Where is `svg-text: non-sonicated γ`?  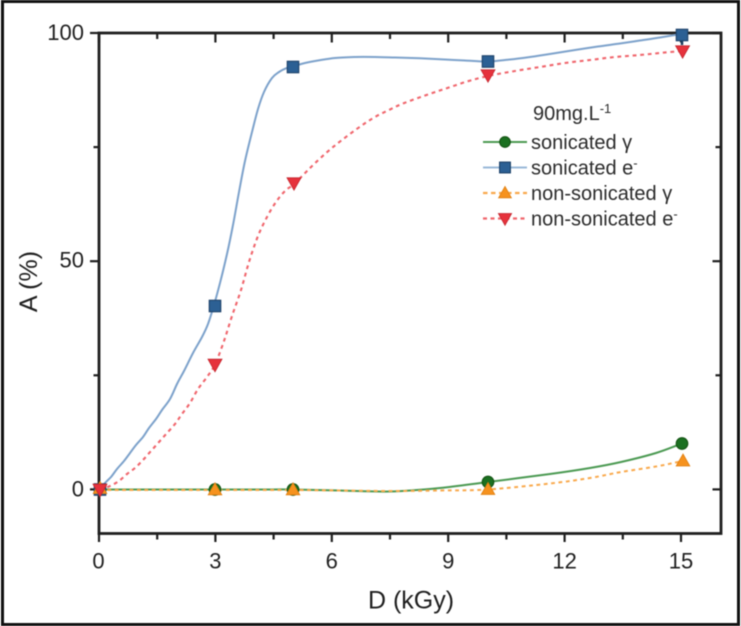
svg-text: non-sonicated γ is located at coordinates (601, 194).